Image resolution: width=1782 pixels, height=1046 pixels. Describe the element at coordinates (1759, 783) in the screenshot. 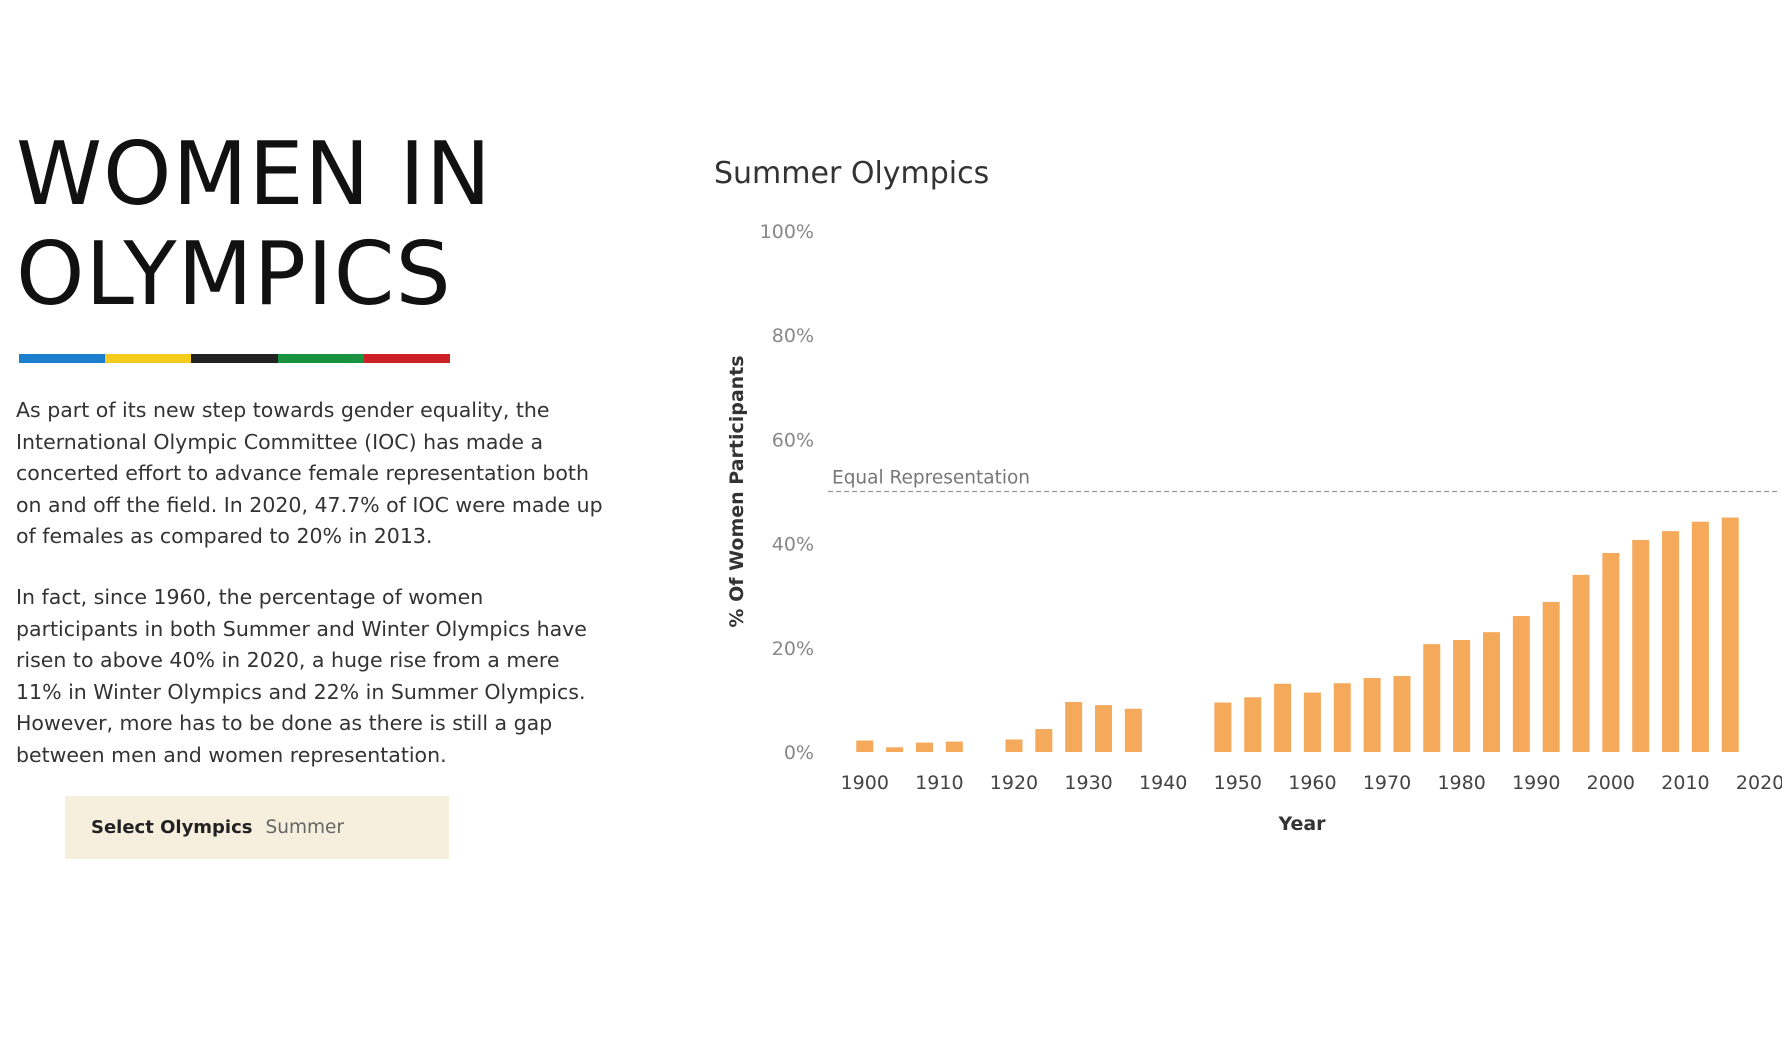

I see `x-tick-label: 2020` at that location.